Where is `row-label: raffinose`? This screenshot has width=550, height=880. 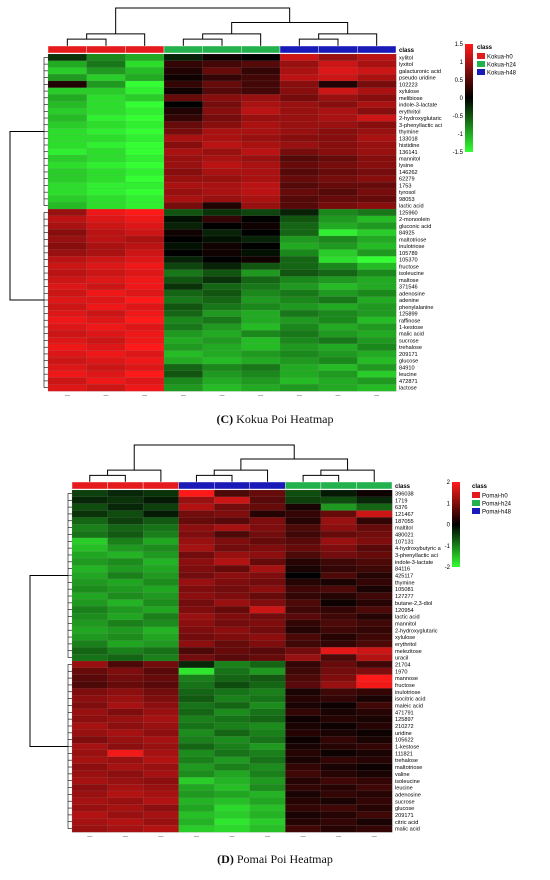
row-label: raffinose is located at coordinates (409, 321).